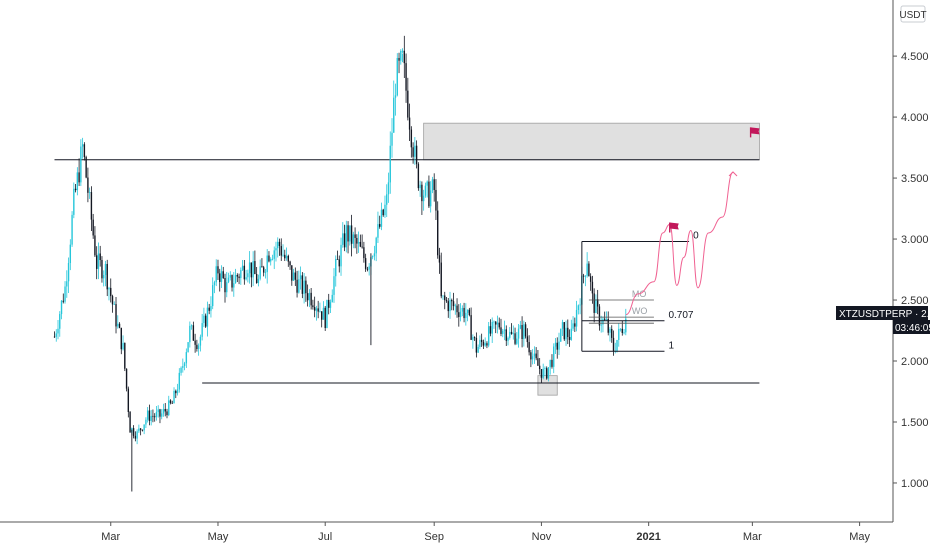 This screenshot has height=555, width=932. Describe the element at coordinates (876, 314) in the screenshot. I see `symbol-name: XTZUSDTPERP` at that location.